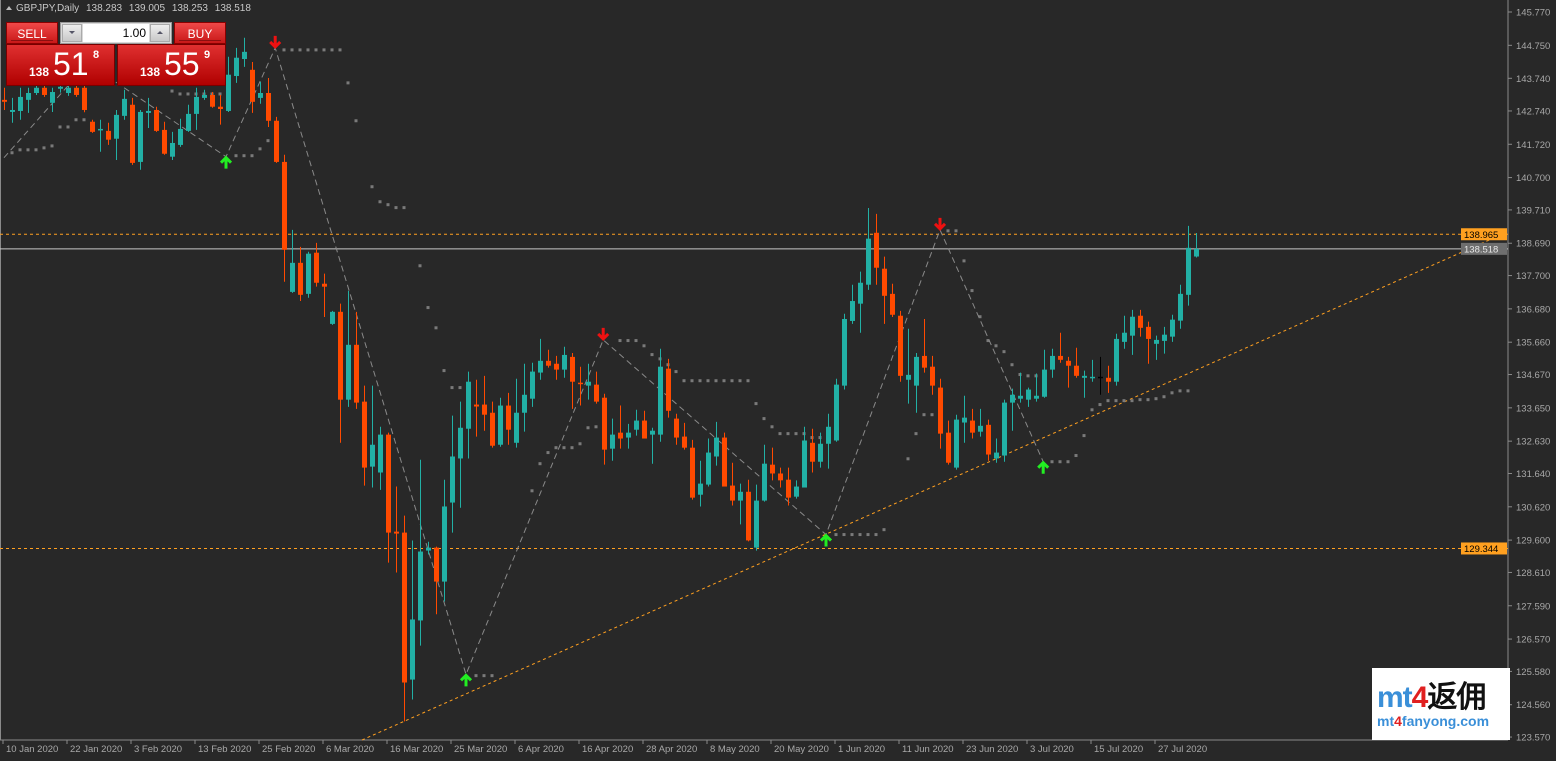  I want to click on ohlc-low: 138.253, so click(189, 8).